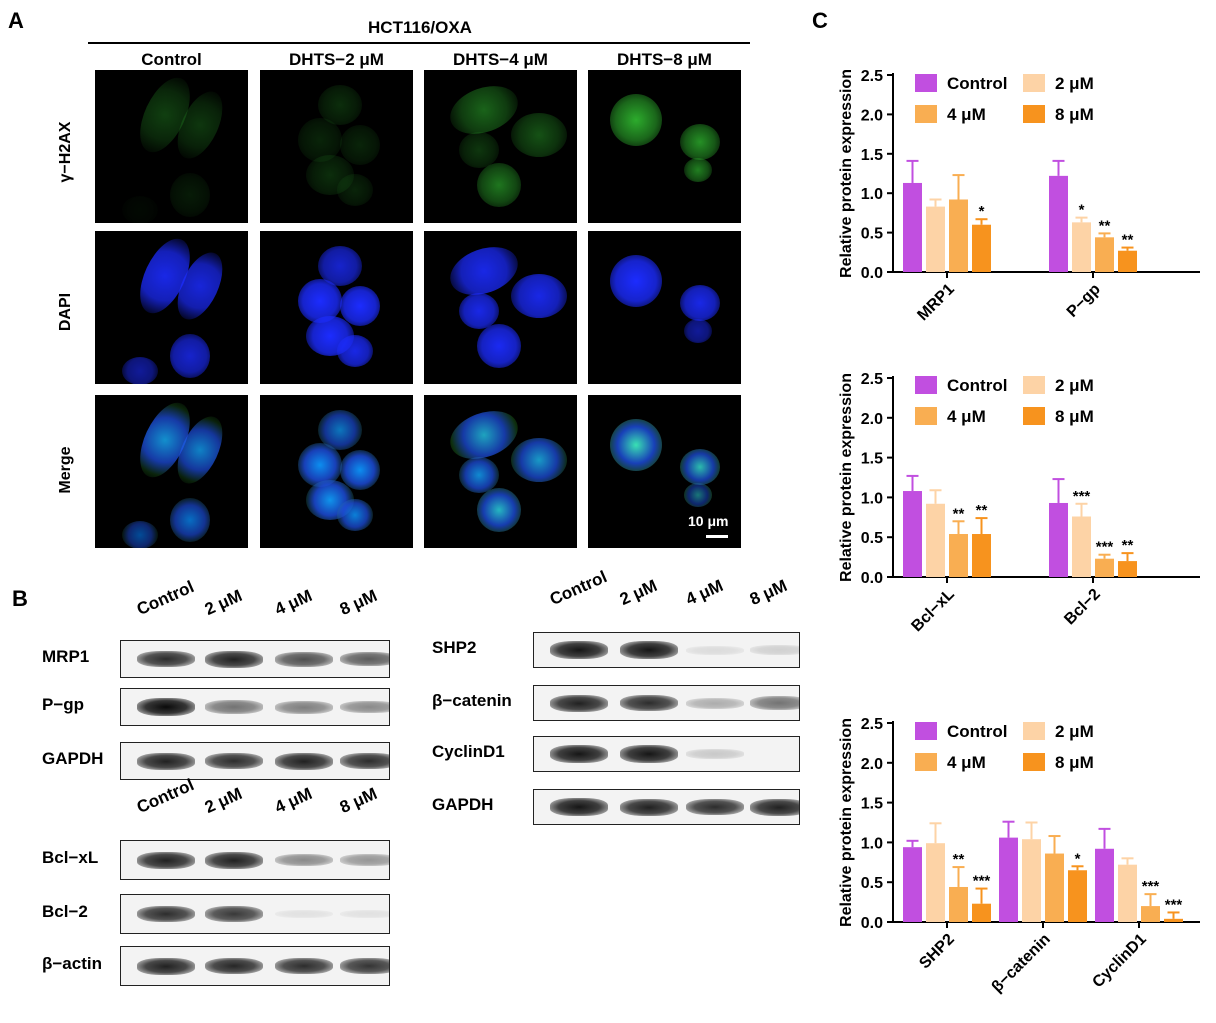  Describe the element at coordinates (420, 27) in the screenshot. I see `panel-a-title: HCT116/OXA` at that location.